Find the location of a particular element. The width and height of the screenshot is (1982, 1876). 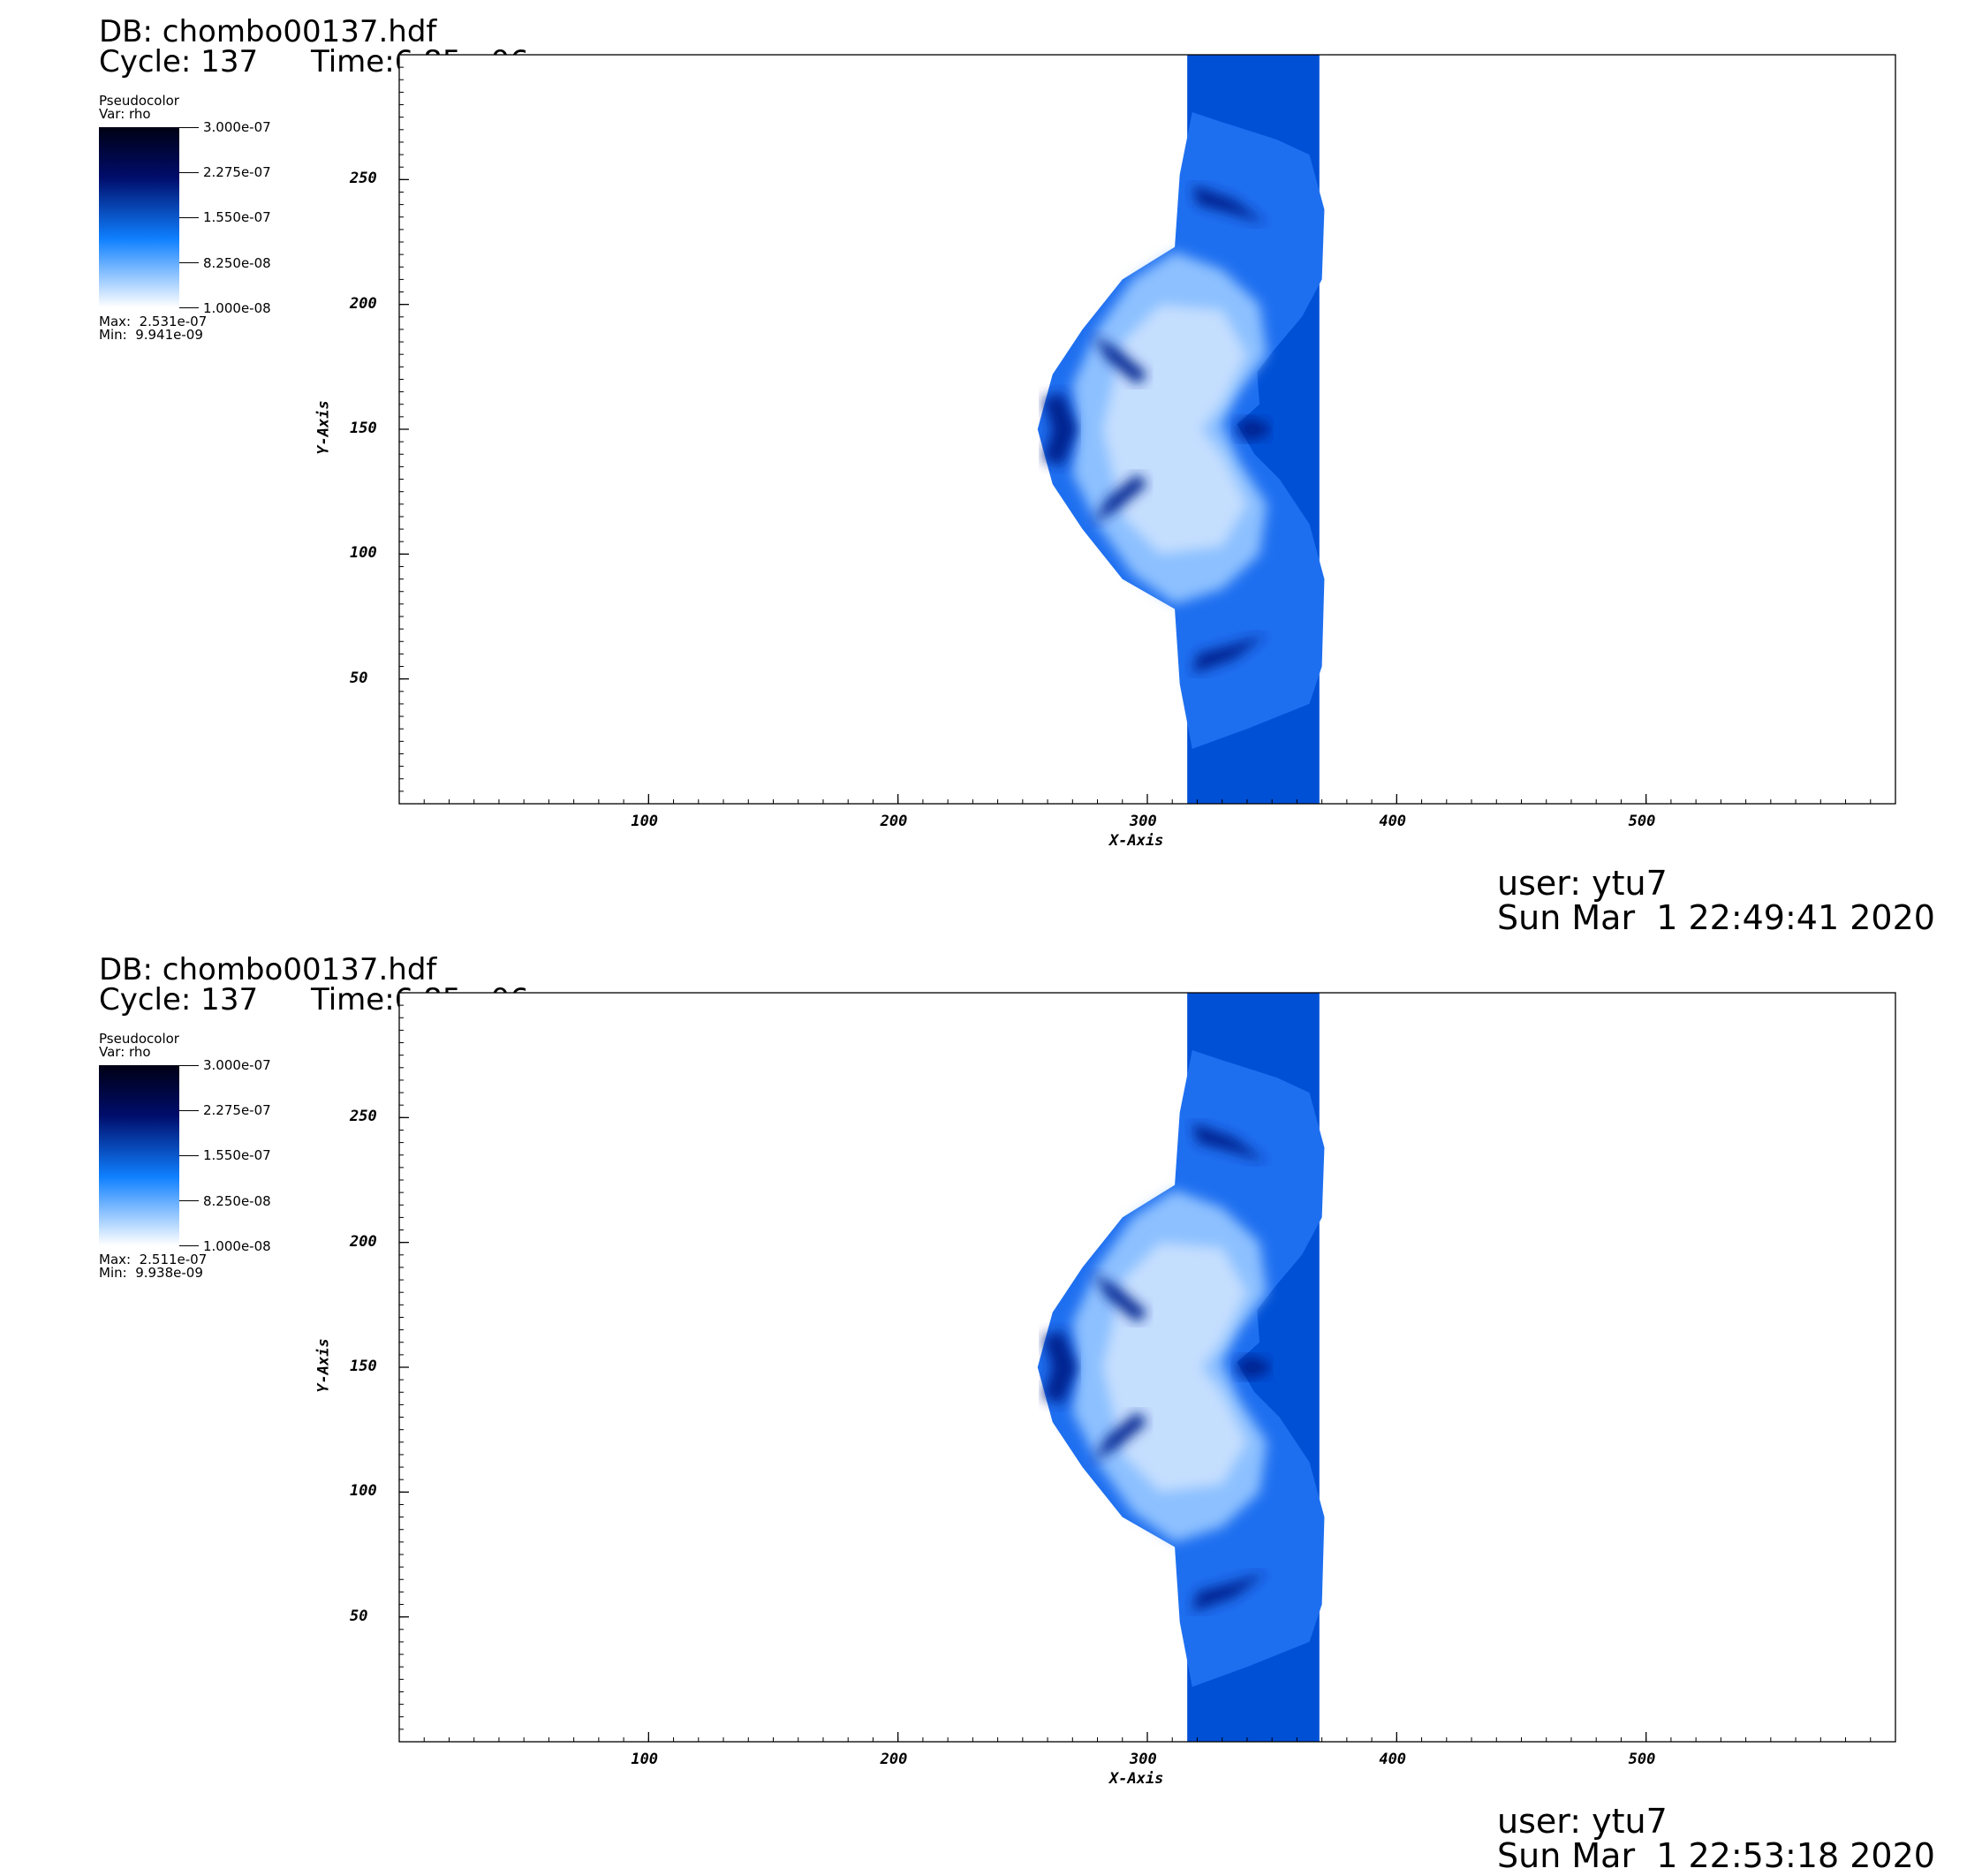

legend-min: Min: 9.941e-09 is located at coordinates (151, 335).